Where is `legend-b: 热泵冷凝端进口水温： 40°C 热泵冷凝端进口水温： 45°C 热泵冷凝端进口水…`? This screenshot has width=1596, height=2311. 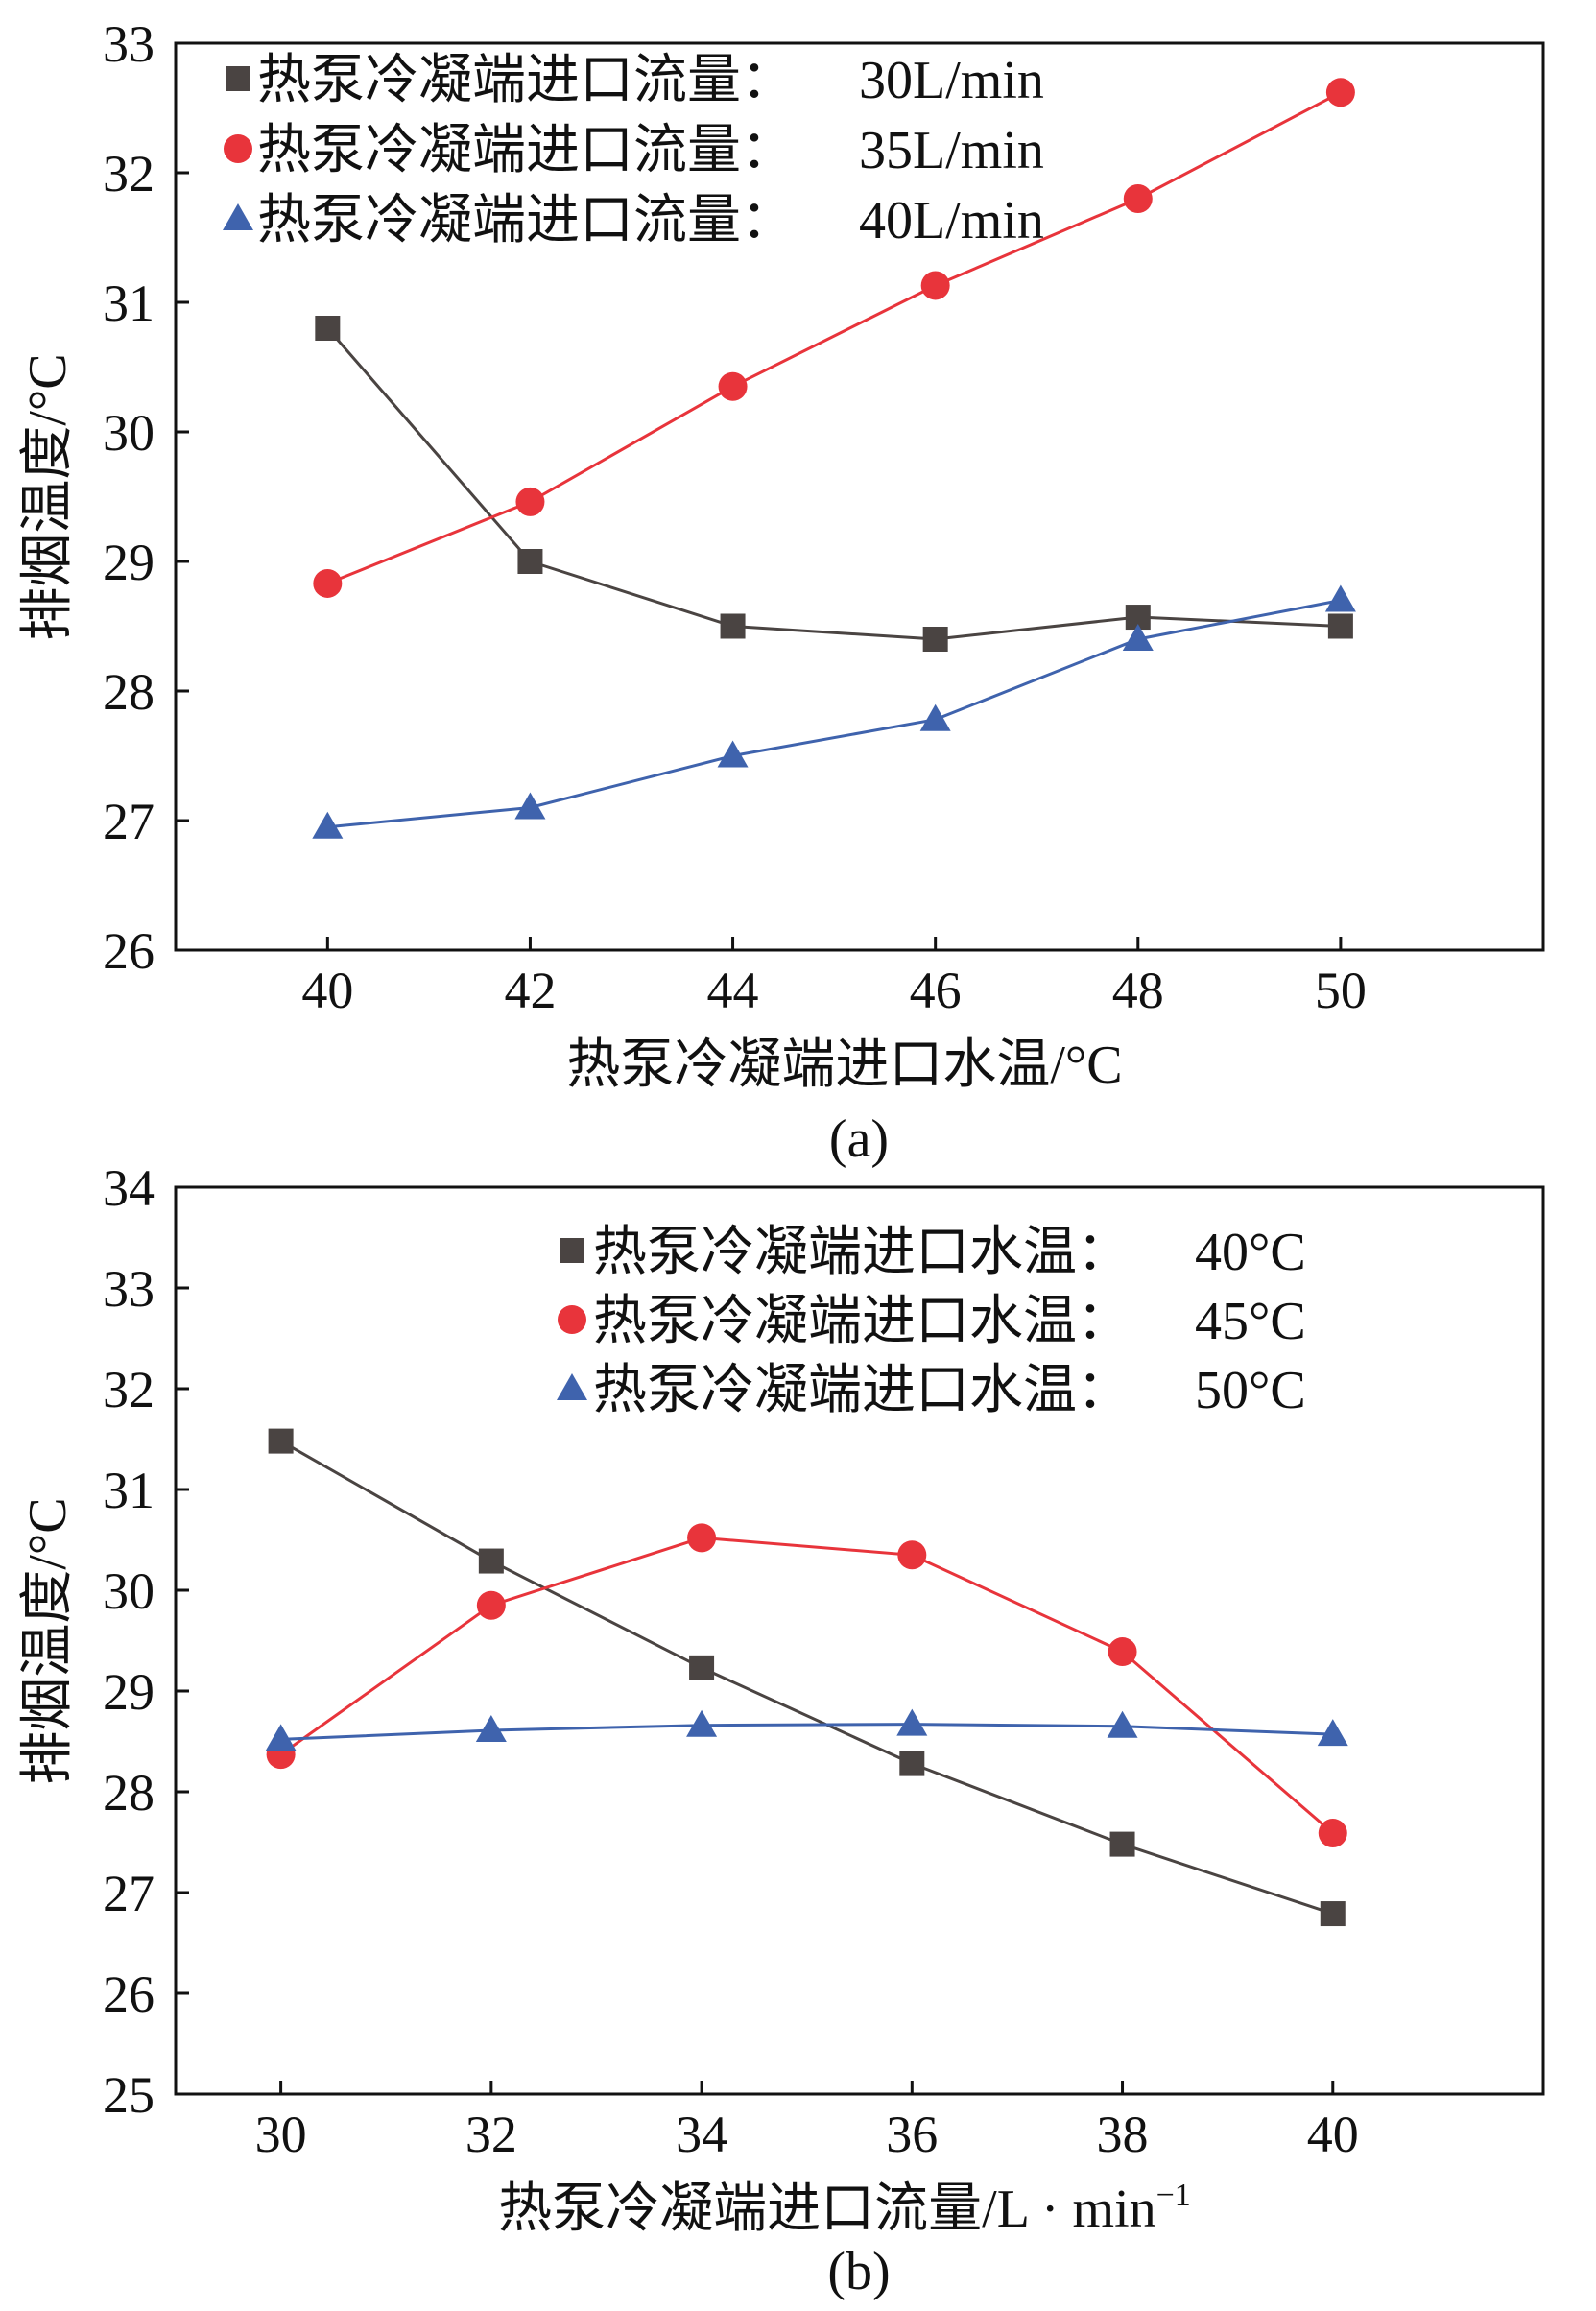 legend-b: 热泵冷凝端进口水温： 40°C 热泵冷凝端进口水温： 45°C 热泵冷凝端进口水… is located at coordinates (931, 1322).